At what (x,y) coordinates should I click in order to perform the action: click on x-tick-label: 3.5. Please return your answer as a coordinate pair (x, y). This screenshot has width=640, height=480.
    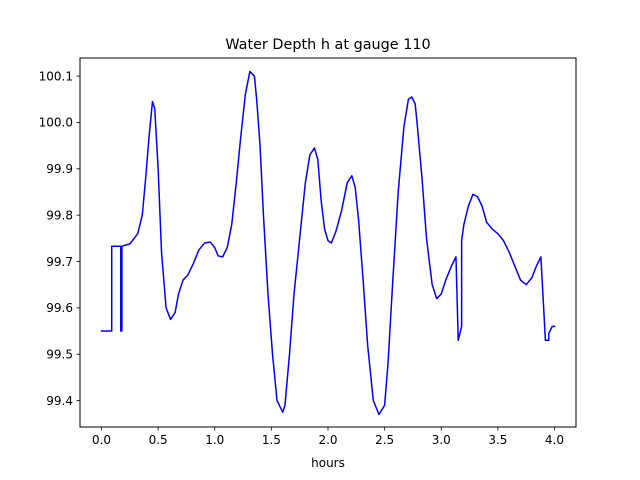
    Looking at the image, I should click on (497, 440).